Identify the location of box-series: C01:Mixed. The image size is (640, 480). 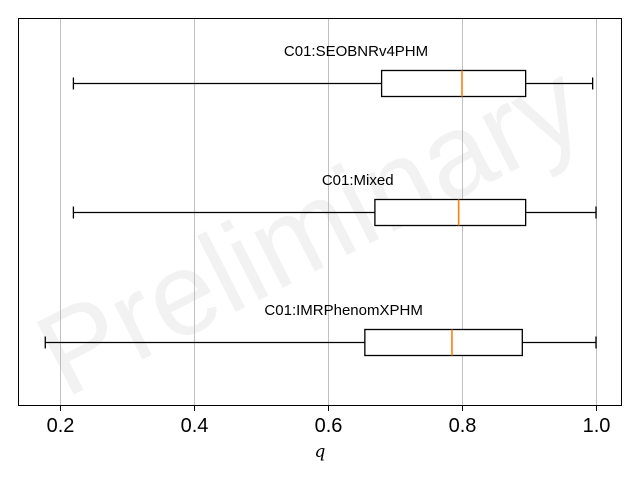
(334, 199).